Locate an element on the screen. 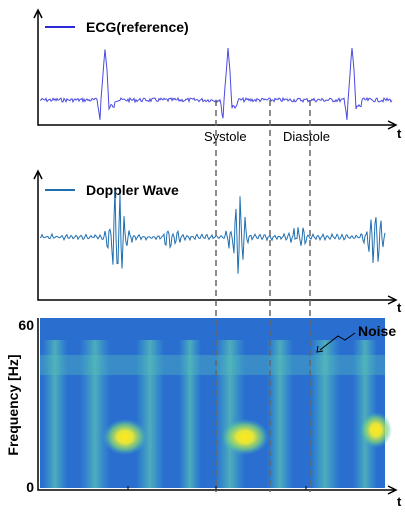  y-tick-label: 0 is located at coordinates (30, 487).